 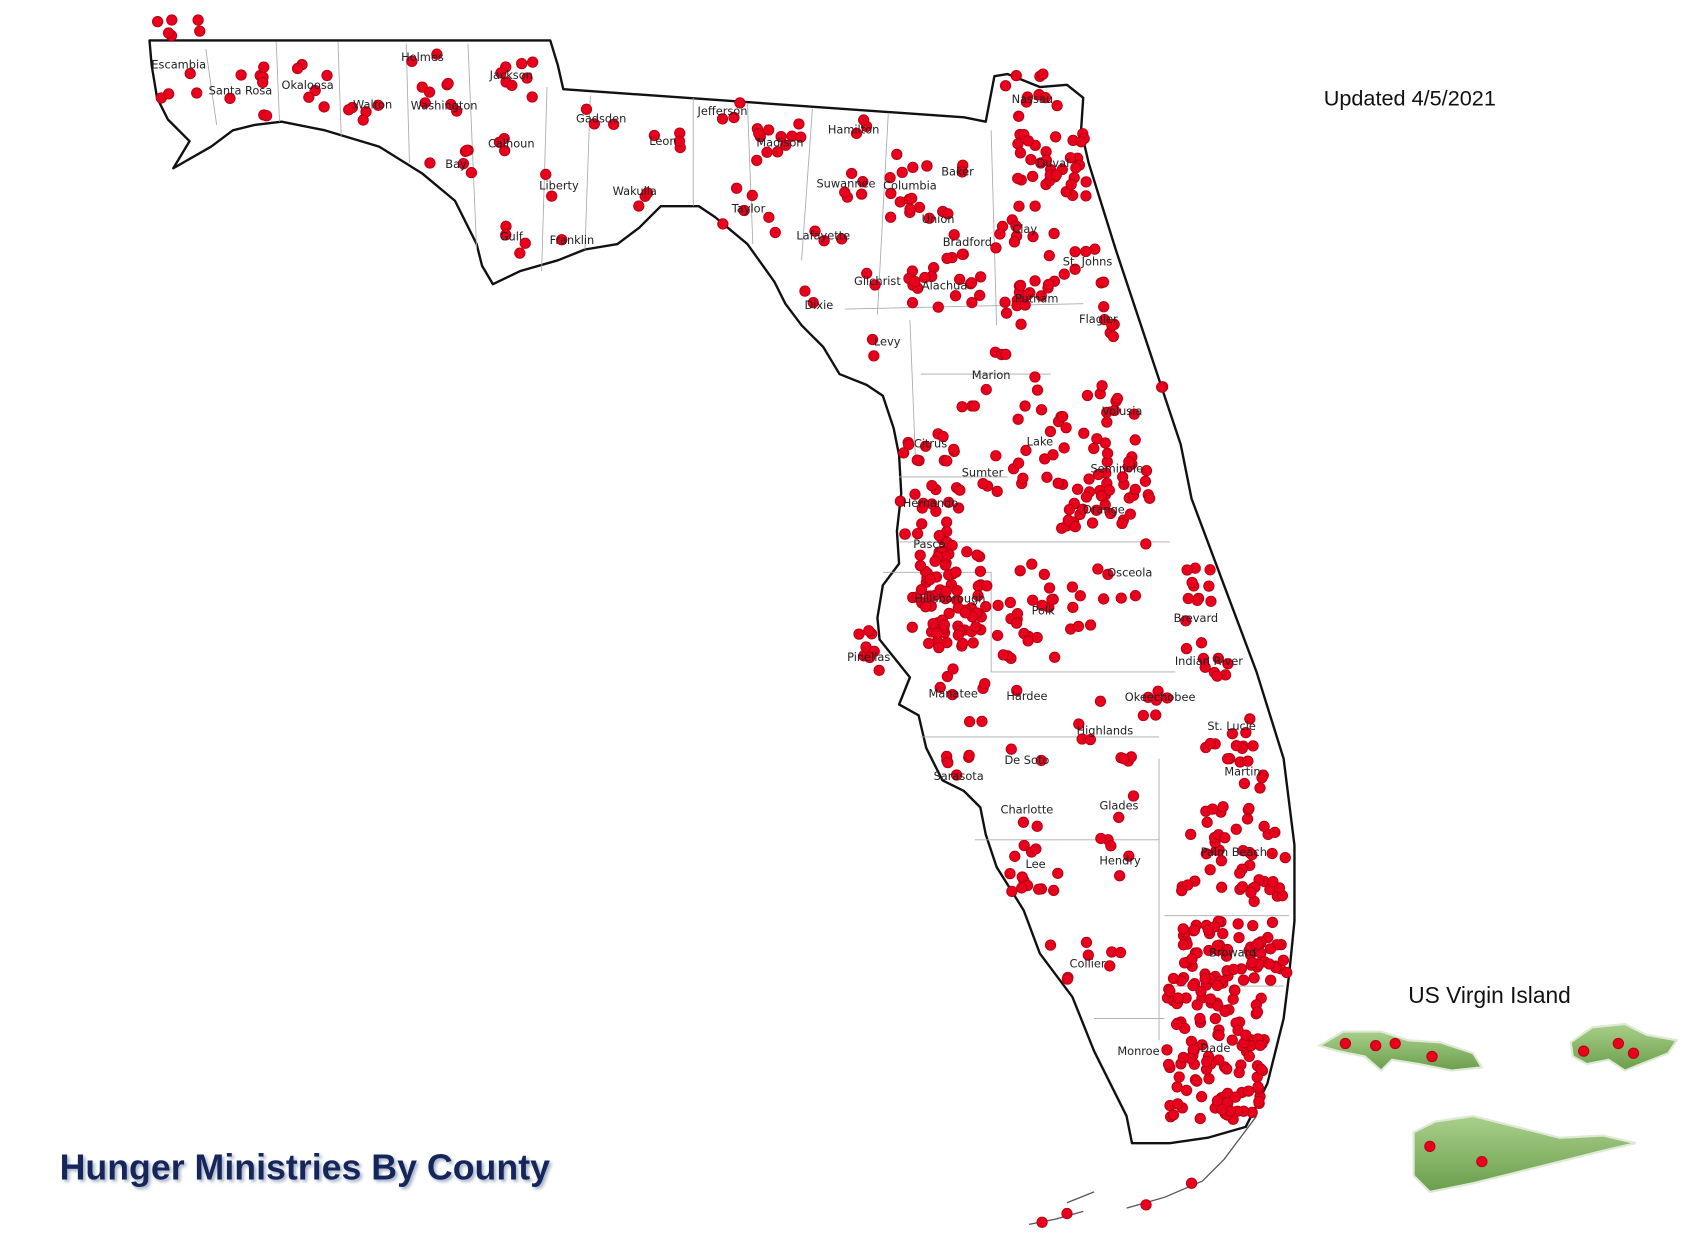 I want to click on county-label: Charlotte, so click(x=1027, y=810).